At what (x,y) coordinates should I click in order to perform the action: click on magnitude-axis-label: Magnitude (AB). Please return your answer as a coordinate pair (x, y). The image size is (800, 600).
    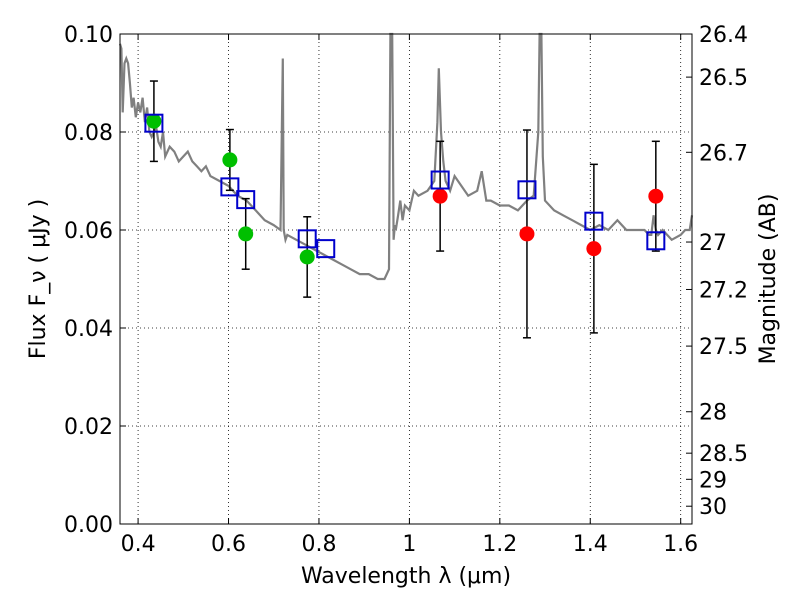
    Looking at the image, I should click on (768, 279).